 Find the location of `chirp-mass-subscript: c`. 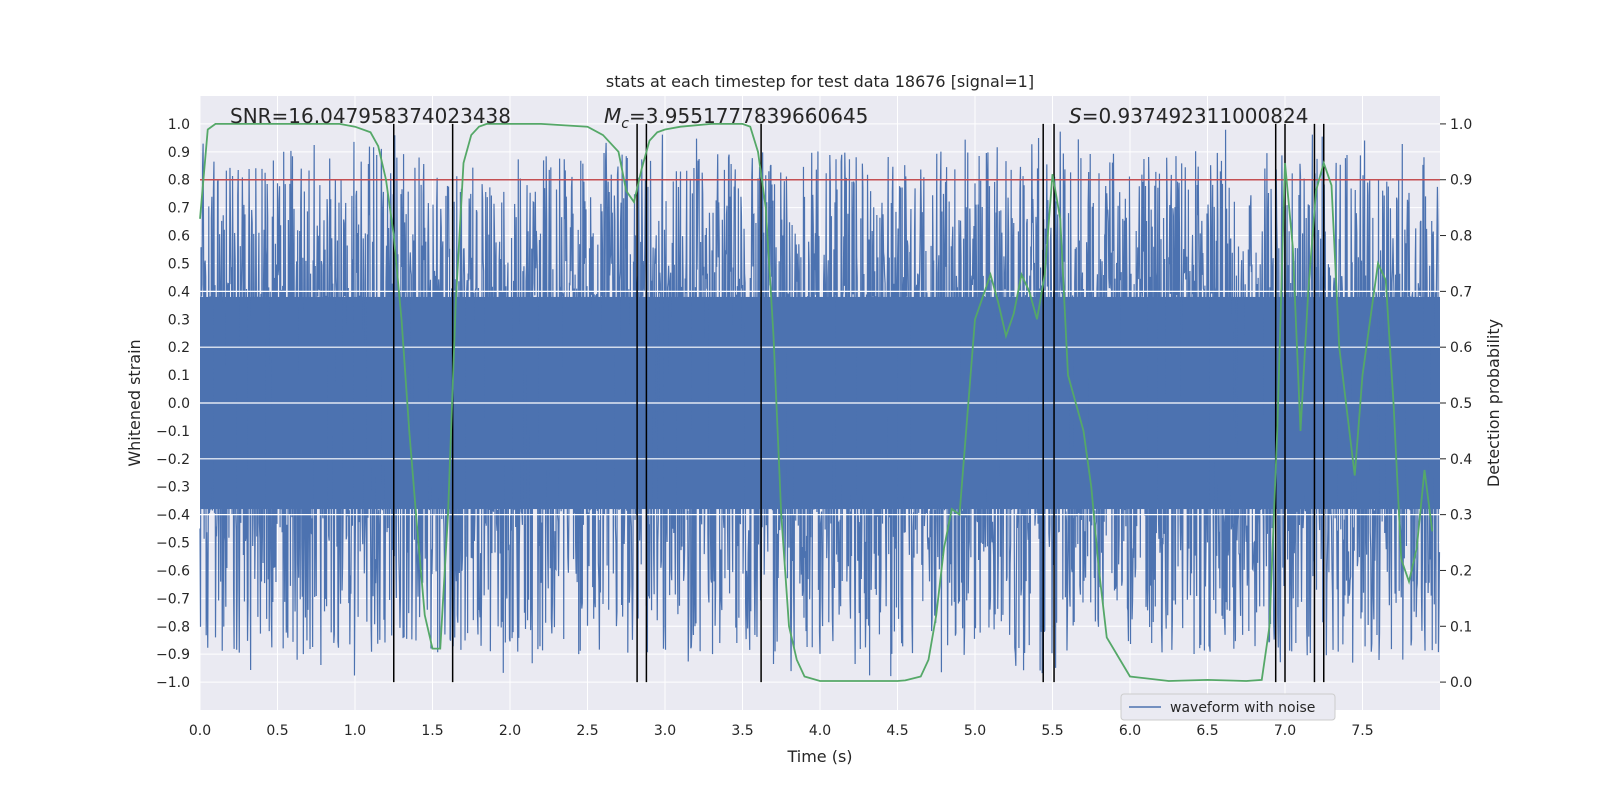

chirp-mass-subscript: c is located at coordinates (625, 124).